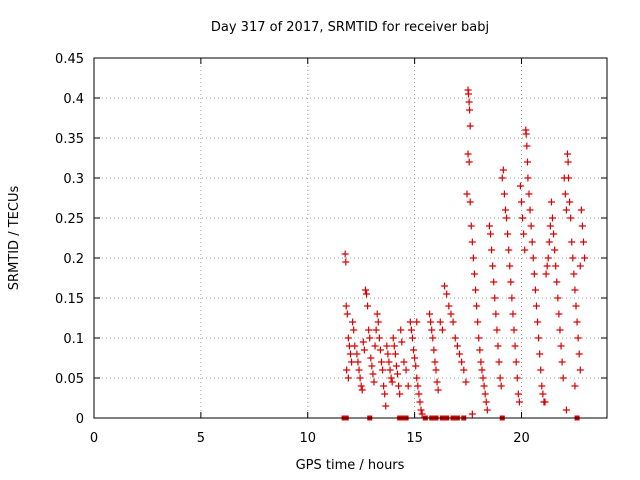 This screenshot has width=640, height=480. What do you see at coordinates (521, 438) in the screenshot?
I see `x-tick-label: 20` at bounding box center [521, 438].